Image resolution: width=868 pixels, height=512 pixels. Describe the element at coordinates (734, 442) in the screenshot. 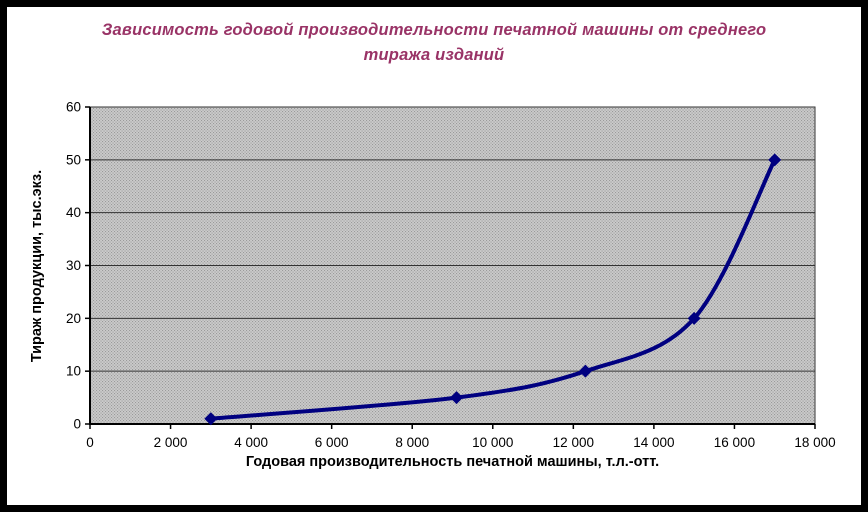

I see `x-tick-label: 16 000` at that location.